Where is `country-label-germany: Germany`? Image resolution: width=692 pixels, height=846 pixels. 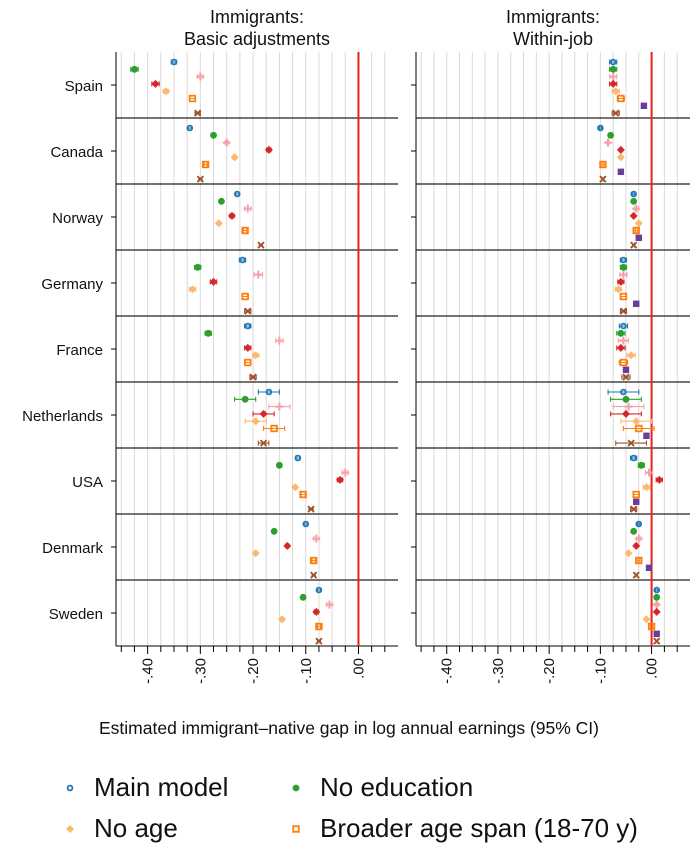
country-label-germany: Germany is located at coordinates (72, 284).